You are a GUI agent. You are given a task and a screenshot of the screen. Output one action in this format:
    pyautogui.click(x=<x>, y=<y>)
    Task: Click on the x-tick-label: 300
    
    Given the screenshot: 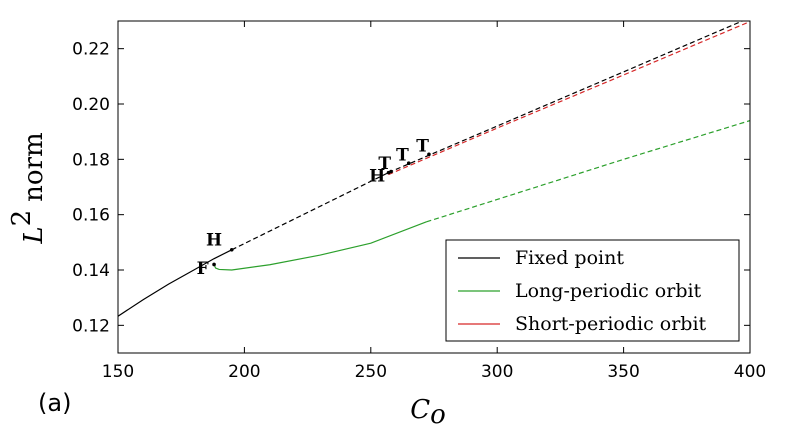 What is the action you would take?
    pyautogui.click(x=497, y=372)
    